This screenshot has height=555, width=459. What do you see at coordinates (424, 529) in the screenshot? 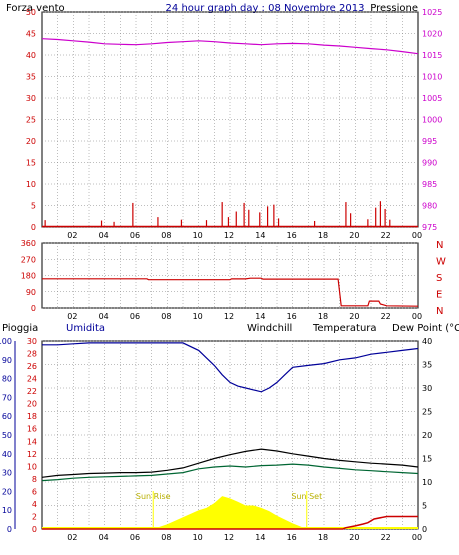
I see `temperature-tick-label: 0` at bounding box center [424, 529].